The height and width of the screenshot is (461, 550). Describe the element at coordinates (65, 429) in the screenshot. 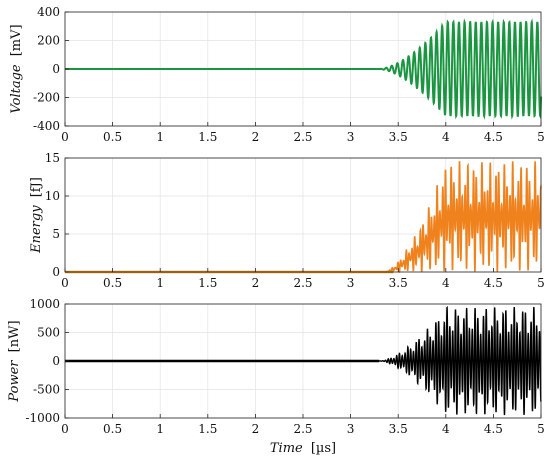

I see `power-x-tick-label: 0` at that location.